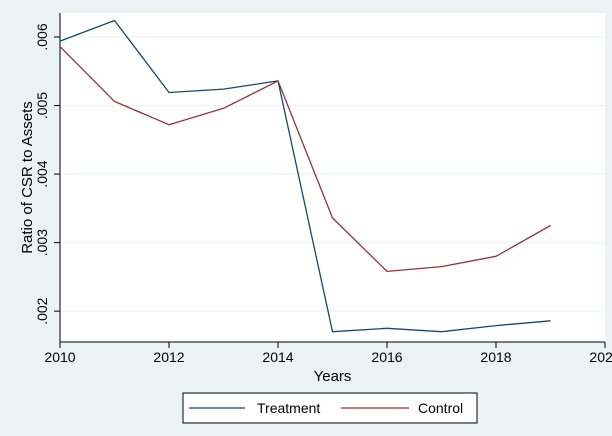  I want to click on x-tick-label-3: 2016, so click(386, 357).